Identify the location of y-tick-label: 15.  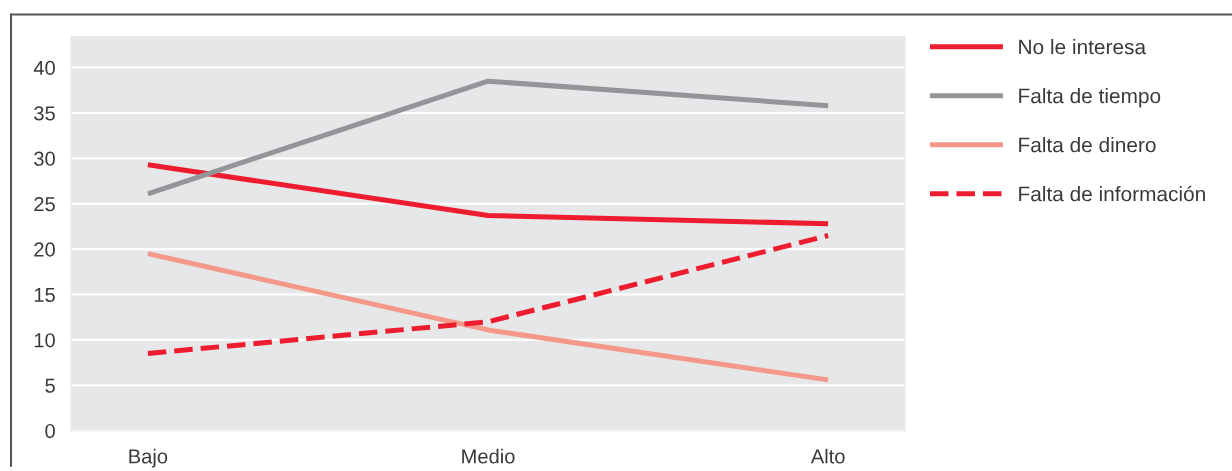
(44, 295).